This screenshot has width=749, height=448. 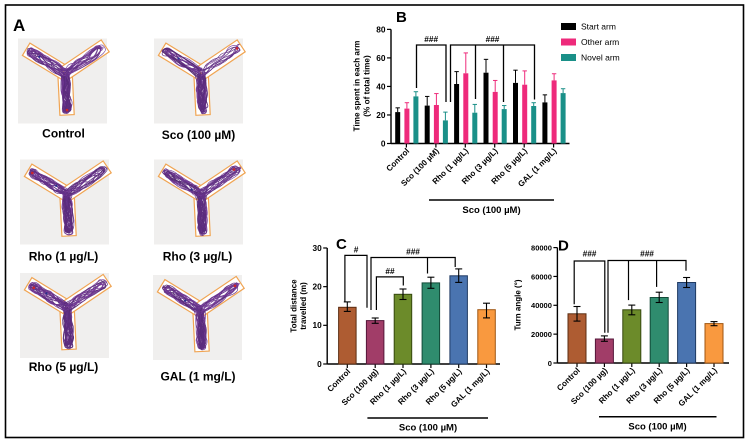 I want to click on svg-text: B, so click(x=401, y=17).